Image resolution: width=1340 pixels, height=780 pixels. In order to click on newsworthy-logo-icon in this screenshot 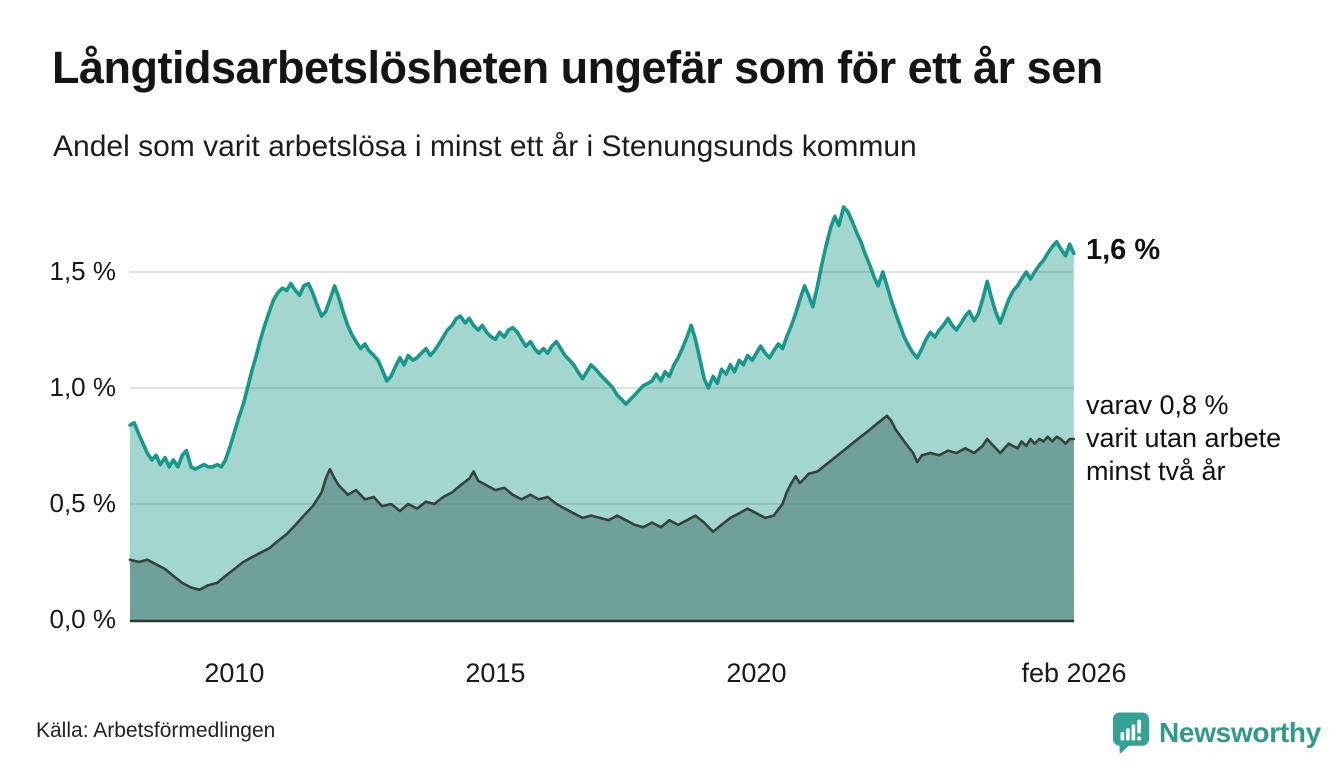, I will do `click(1131, 733)`.